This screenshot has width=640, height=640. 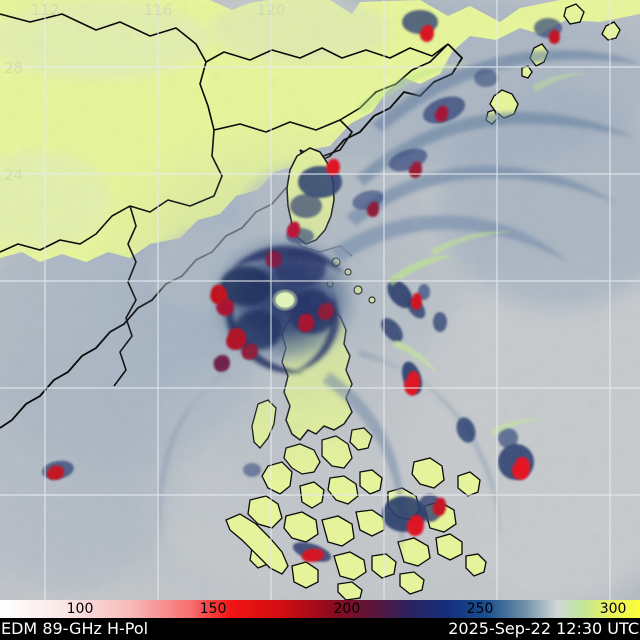 What do you see at coordinates (480, 609) in the screenshot?
I see `colorbar-tick-250: 250` at bounding box center [480, 609].